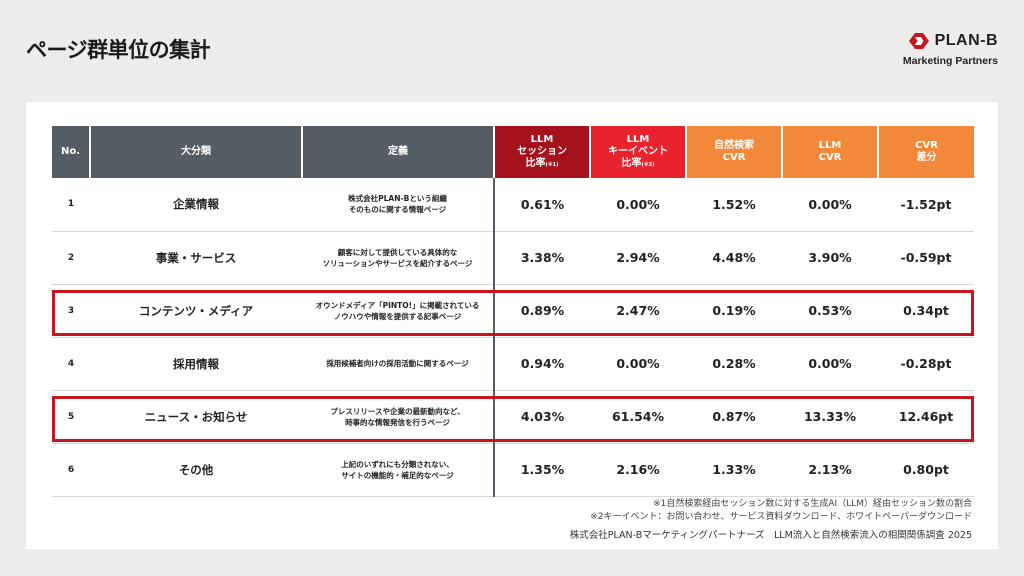 This screenshot has height=576, width=1024. I want to click on column-header-5: 自然検索 CVR, so click(733, 152).